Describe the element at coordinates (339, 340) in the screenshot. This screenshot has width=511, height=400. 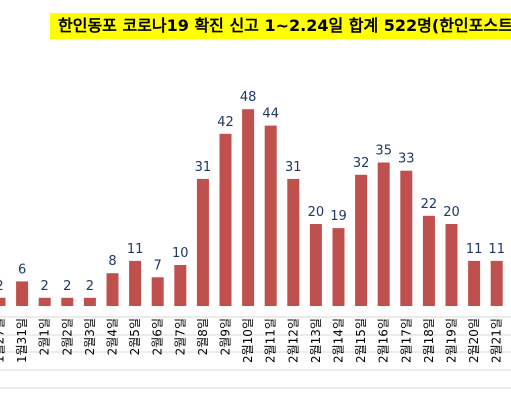
I see `tick-label: 2월14일` at that location.